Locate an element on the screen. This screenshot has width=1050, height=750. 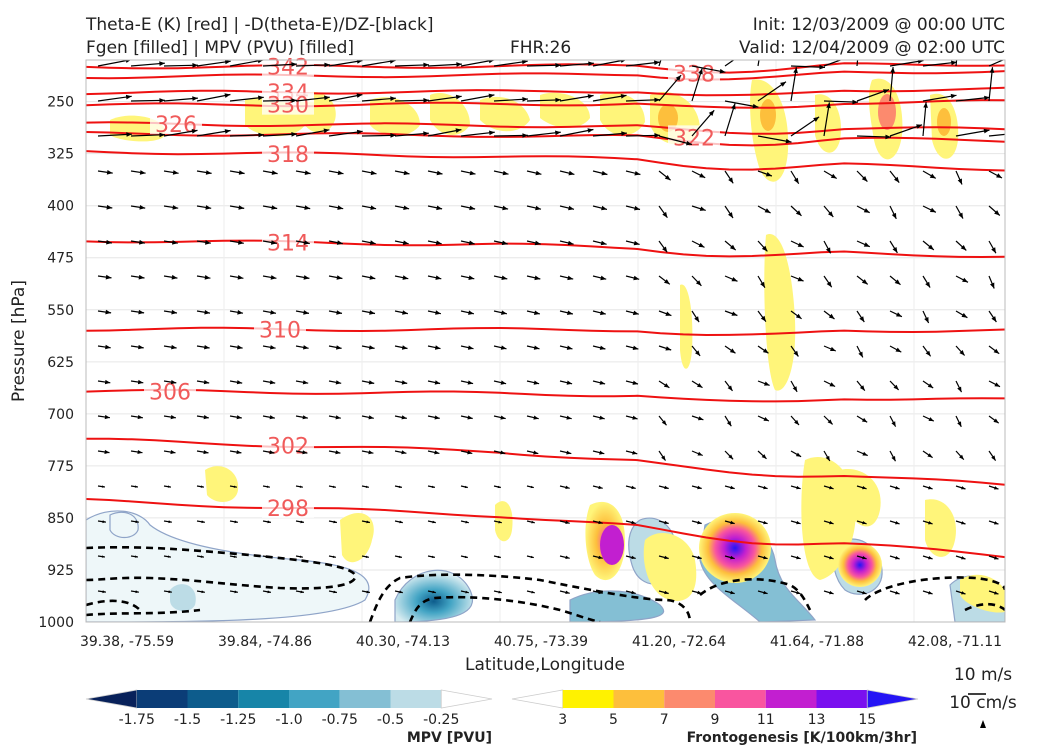
wind-key: 10 m/s 10 cm/s is located at coordinates (983, 696).